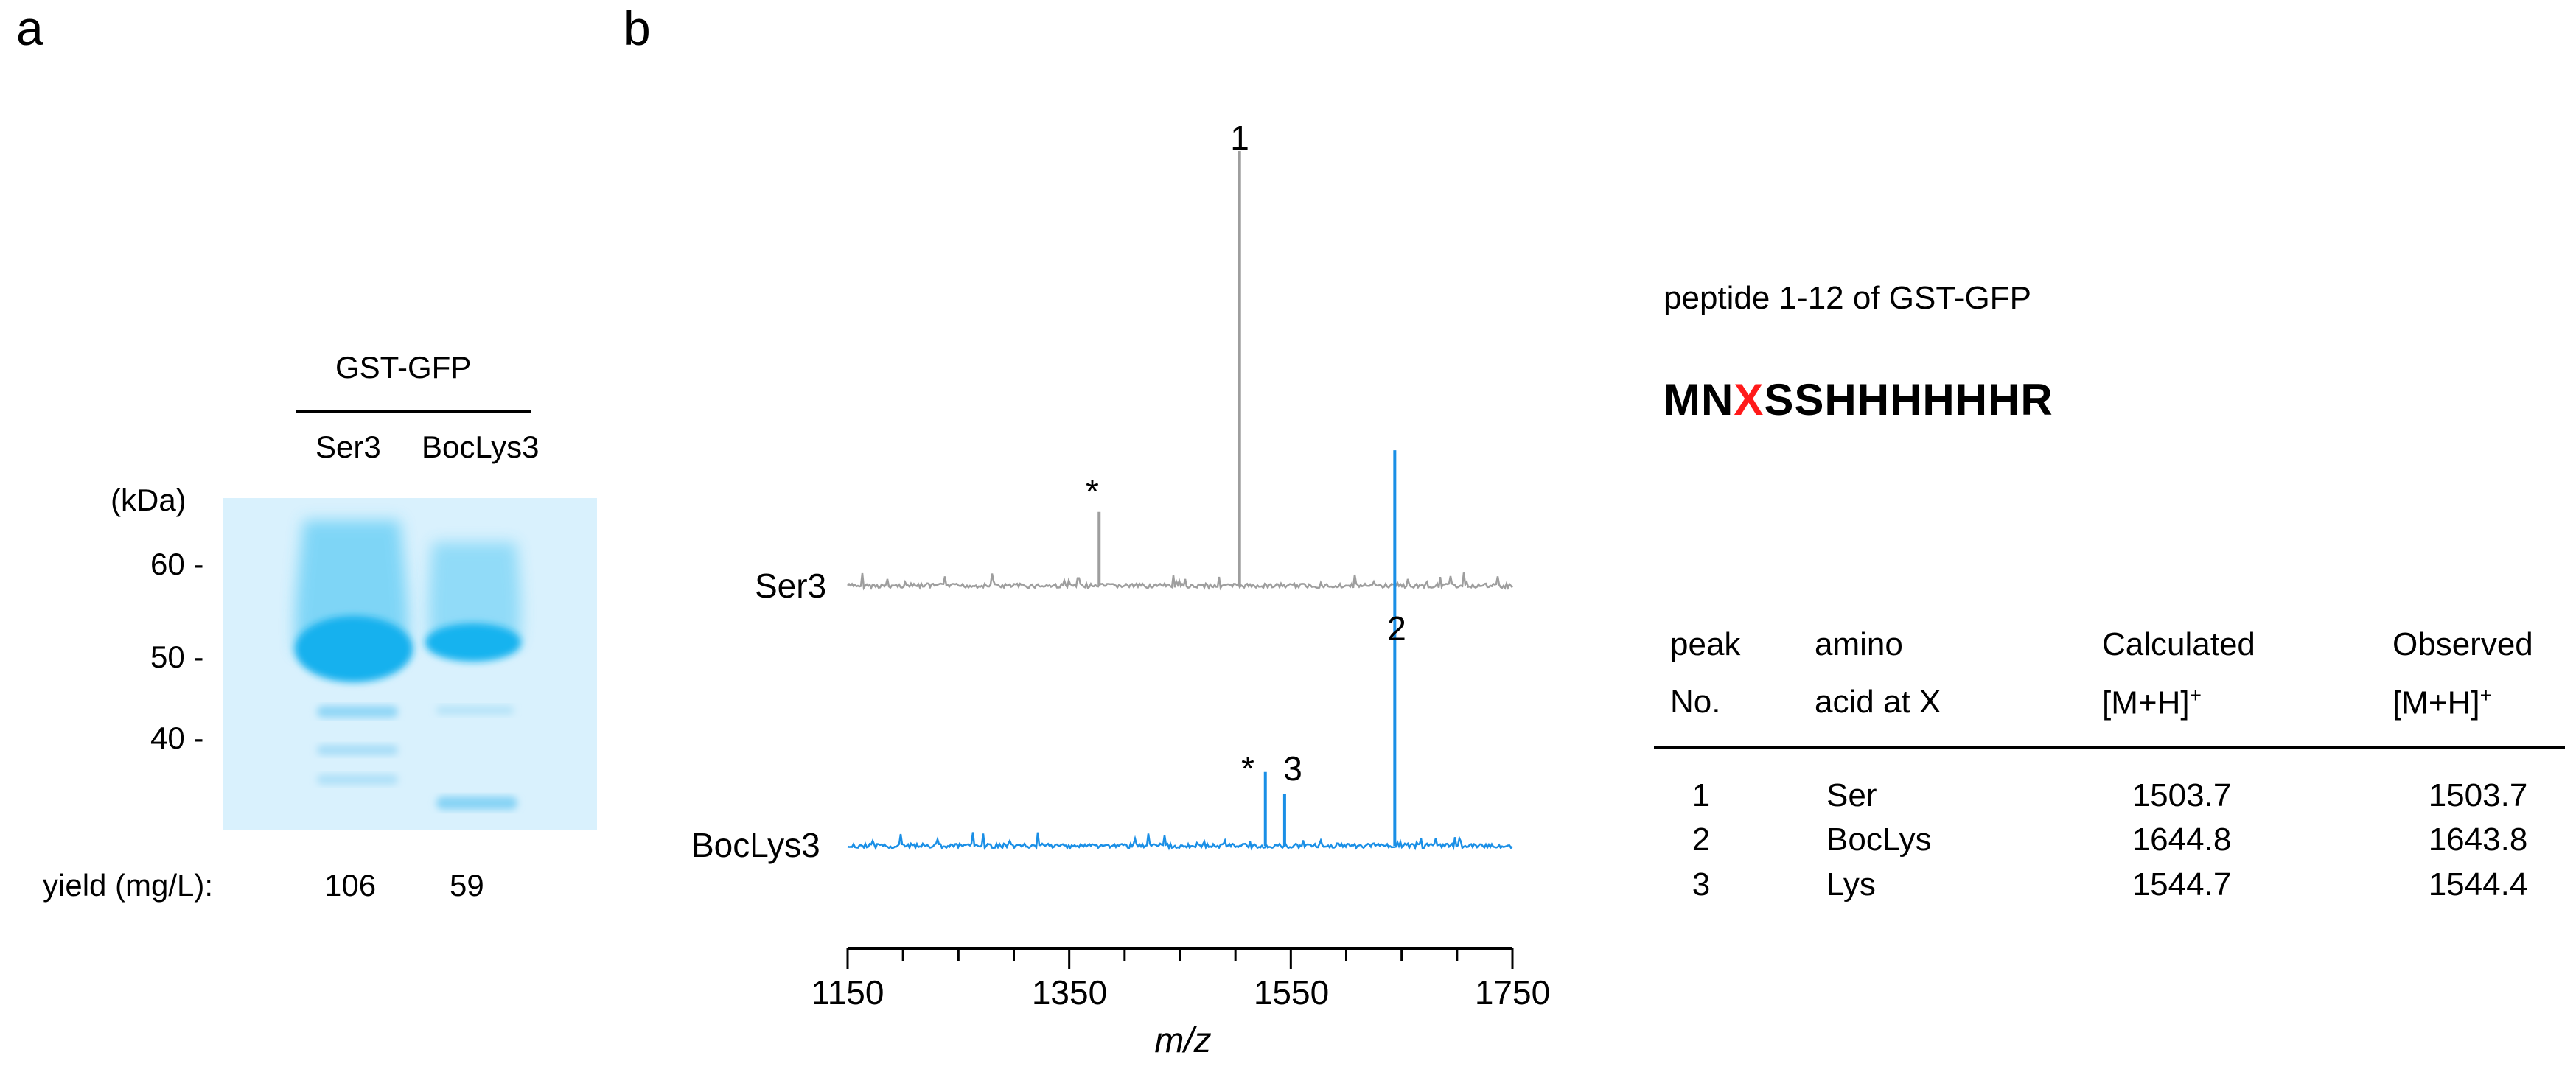 This screenshot has width=2576, height=1072. What do you see at coordinates (2462, 644) in the screenshot?
I see `table-header-observed-line1: Observed` at bounding box center [2462, 644].